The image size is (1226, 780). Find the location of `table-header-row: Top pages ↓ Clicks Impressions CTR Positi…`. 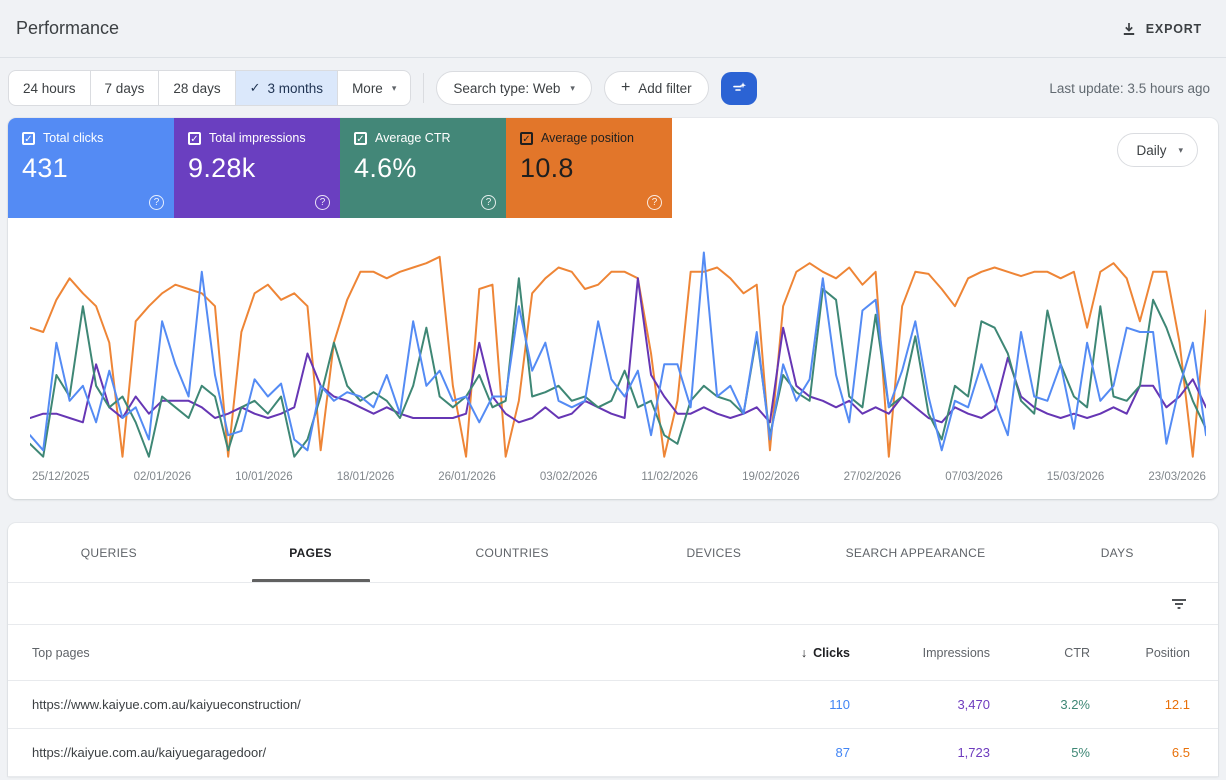

table-header-row: Top pages ↓ Clicks Impressions CTR Positi… is located at coordinates (613, 653).